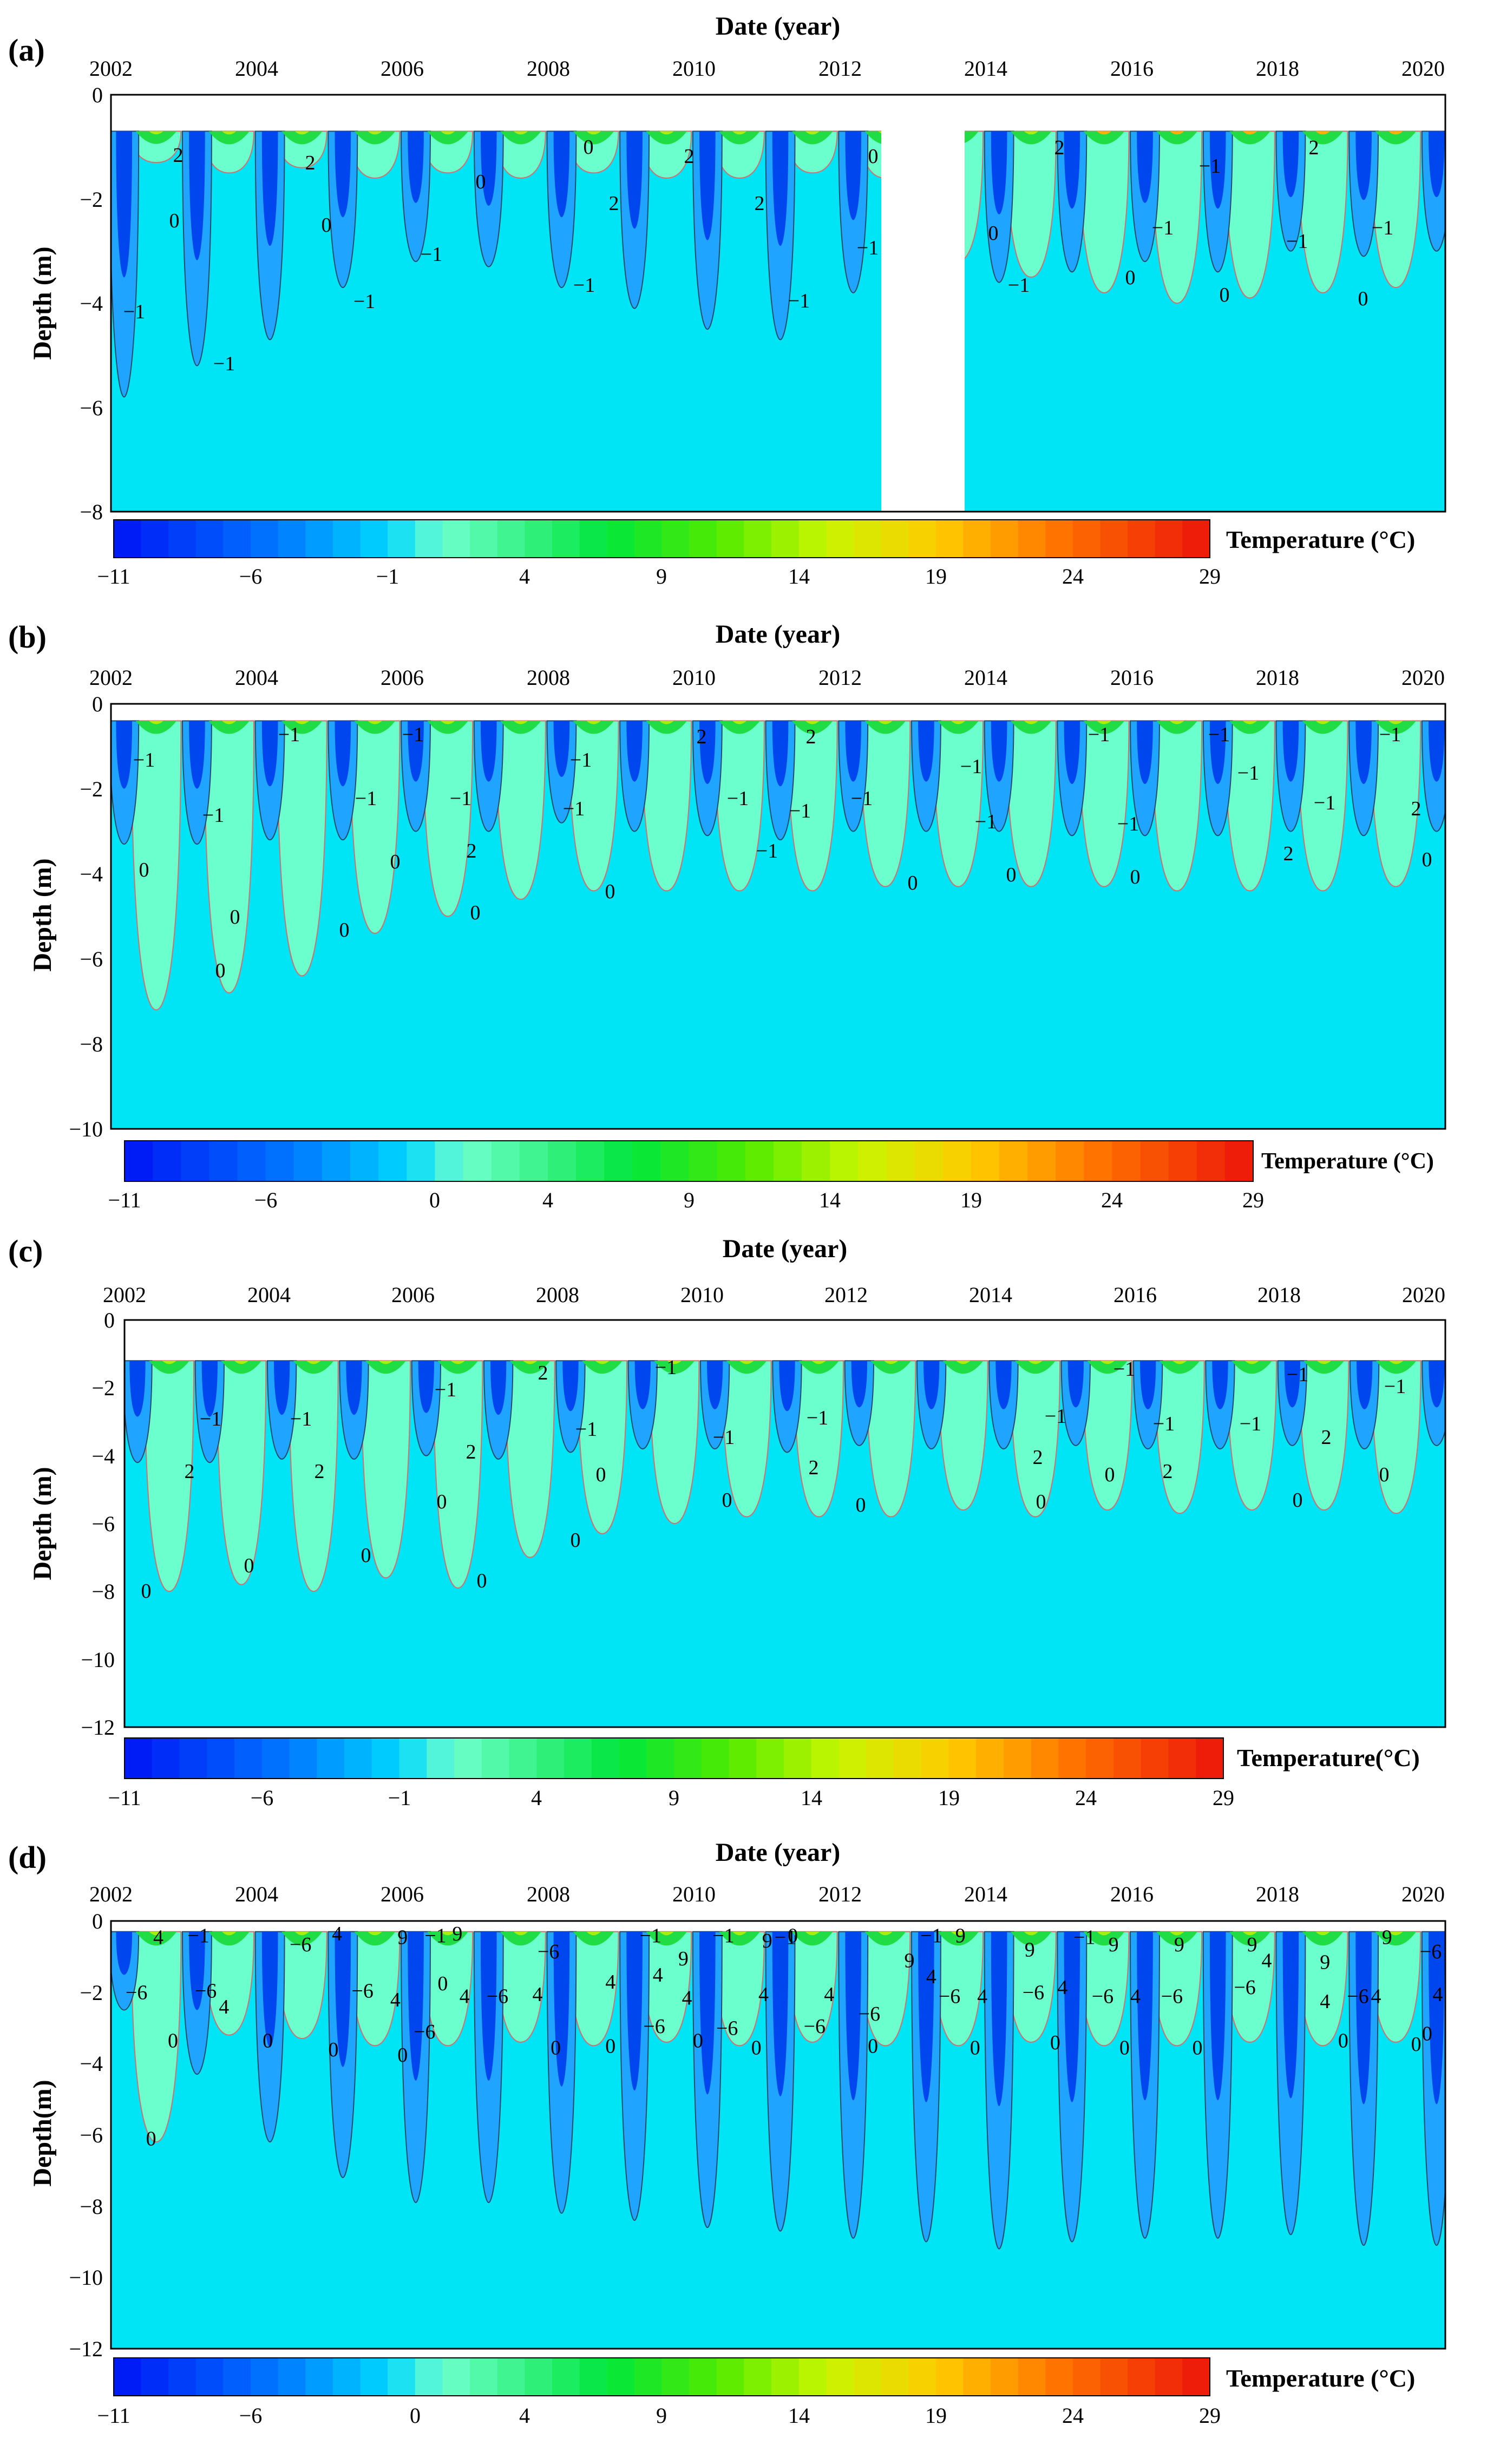 The image size is (1487, 2464). What do you see at coordinates (868, 248) in the screenshot?
I see `panel-a-contour-label: −1` at bounding box center [868, 248].